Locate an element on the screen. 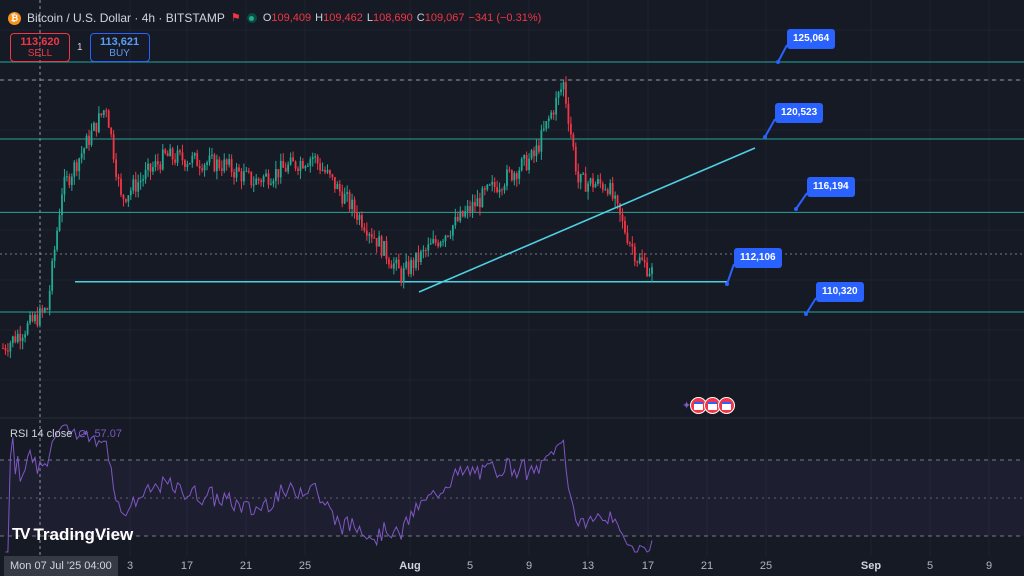 The height and width of the screenshot is (576, 1024). rsi-title: RSI 14 close is located at coordinates (41, 434).